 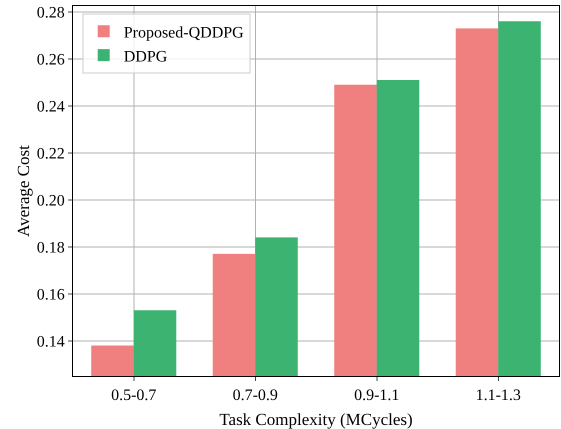 What do you see at coordinates (50, 341) in the screenshot?
I see `y-tick-label: 0.14` at bounding box center [50, 341].